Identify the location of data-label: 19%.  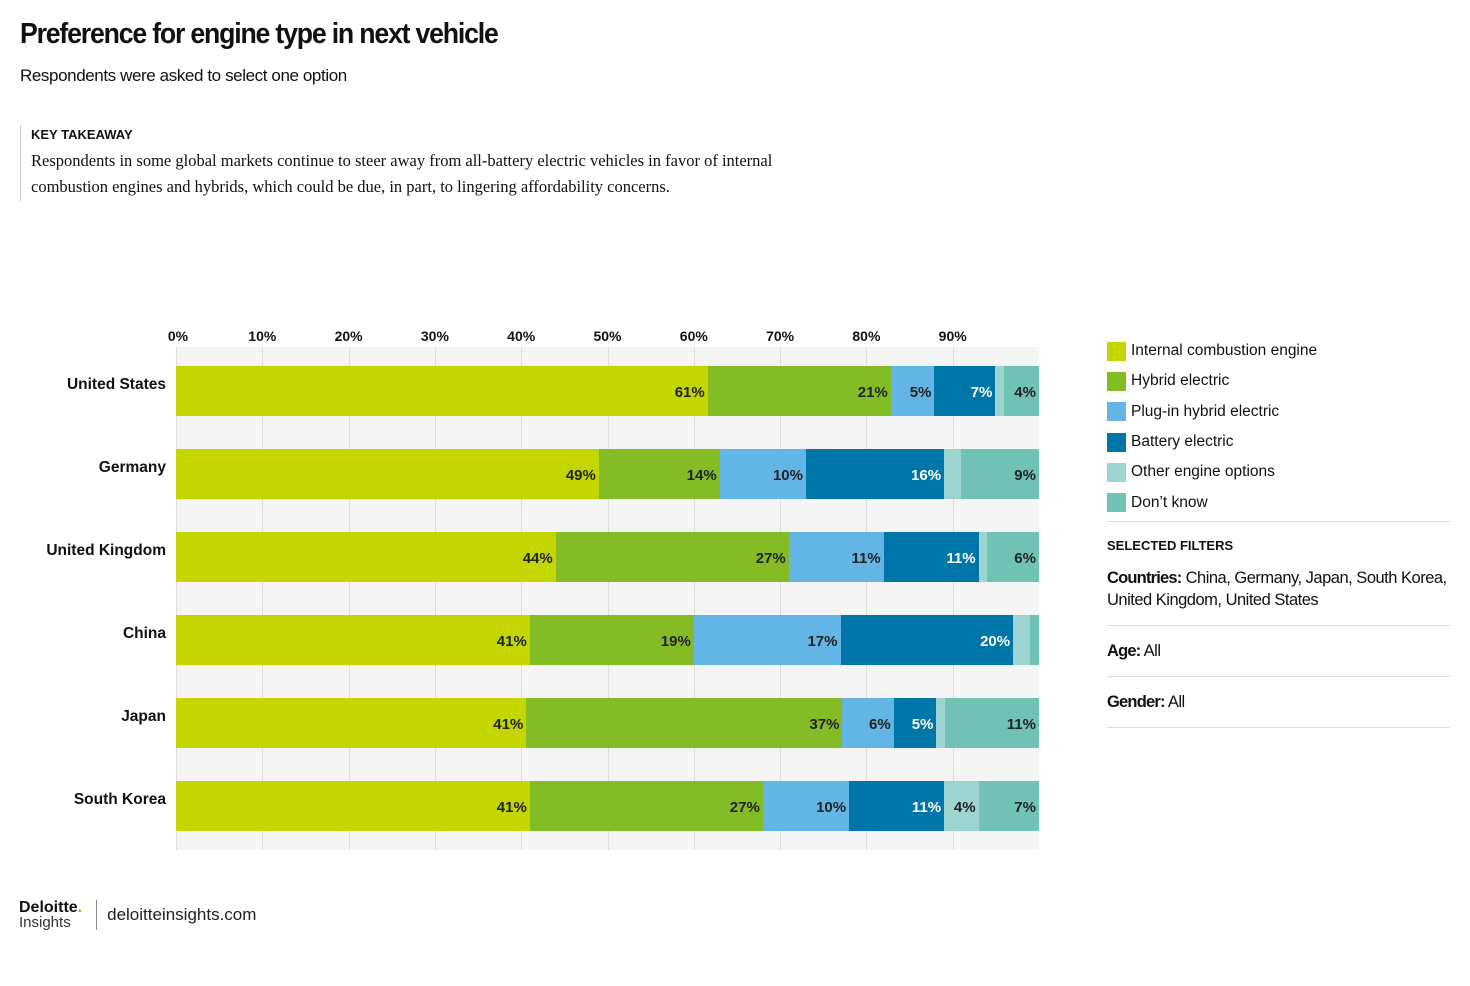
(675, 641).